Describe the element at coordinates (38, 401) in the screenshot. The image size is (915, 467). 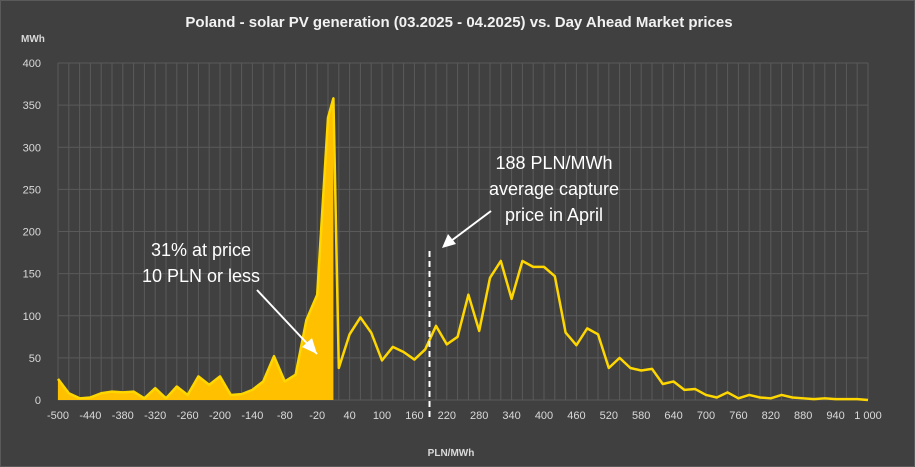
I see `y-tick-label: 0` at that location.